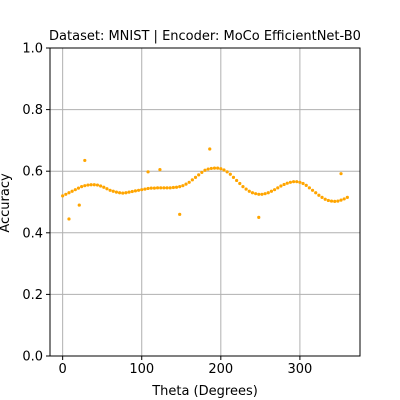  I want to click on x-axis-label: Theta (Degrees), so click(204, 391).